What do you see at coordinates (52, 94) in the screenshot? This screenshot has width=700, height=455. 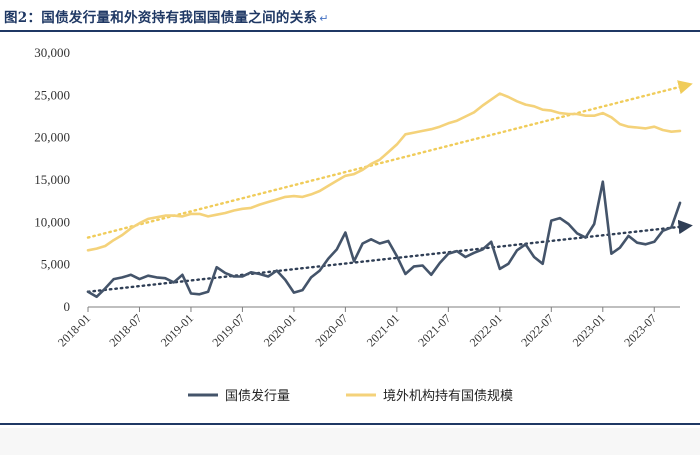 I see `y-tick-label: 25,000` at bounding box center [52, 94].